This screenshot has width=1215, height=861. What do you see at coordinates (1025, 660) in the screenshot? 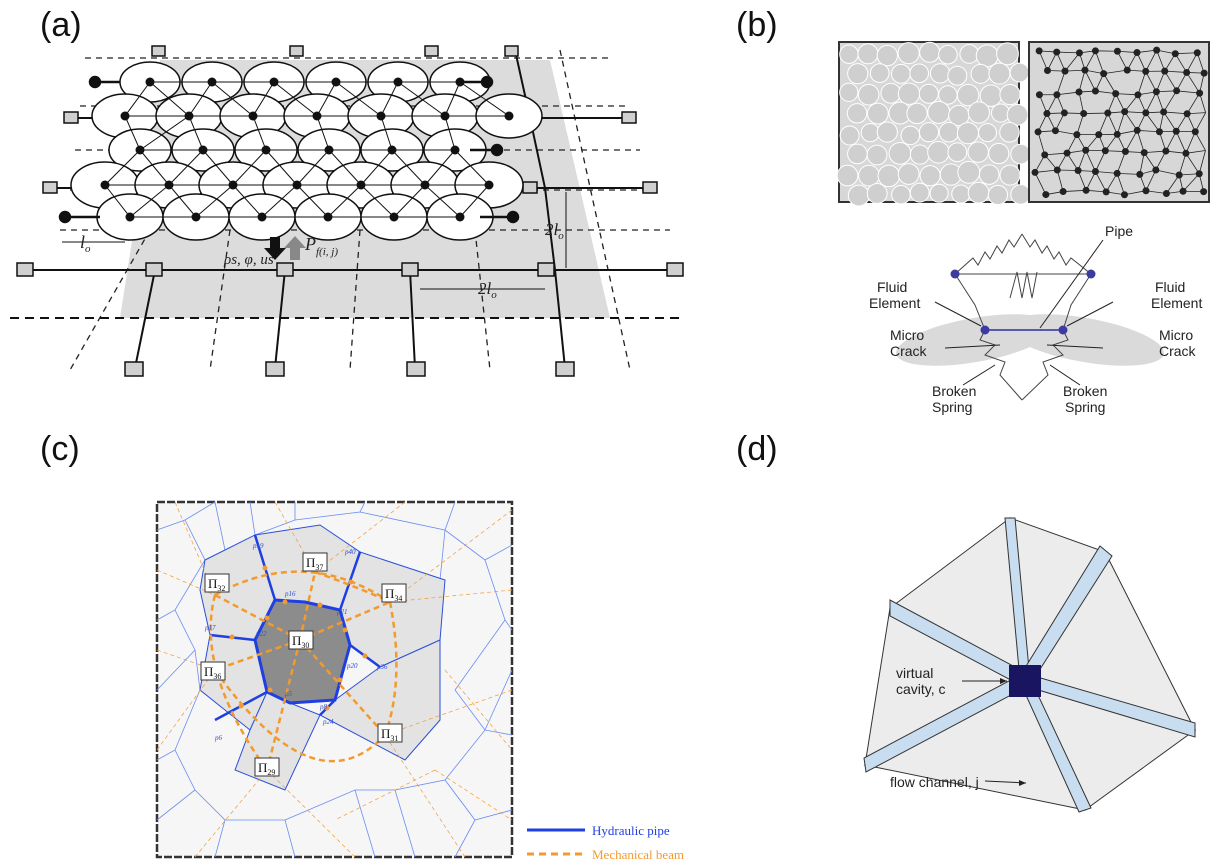
I see `panel-d-diagram: virtual cavity, c flow channel, j` at bounding box center [1025, 660].